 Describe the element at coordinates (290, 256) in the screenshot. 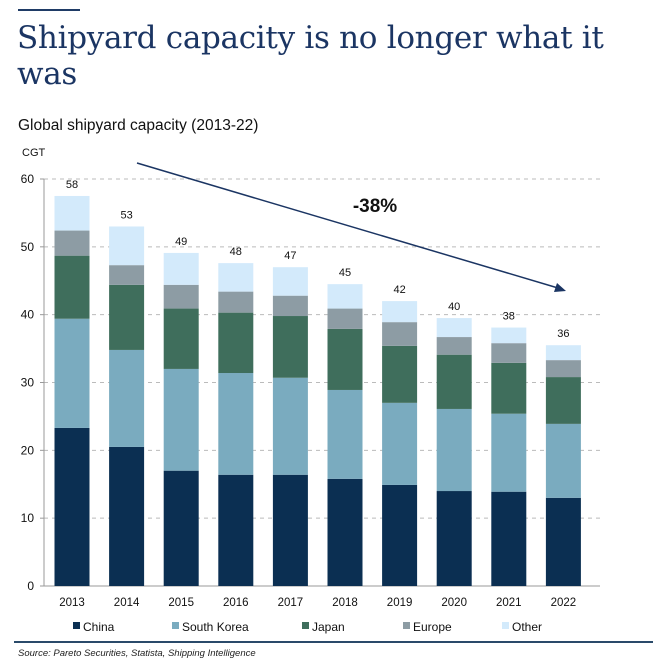

I see `total-label: 47` at that location.